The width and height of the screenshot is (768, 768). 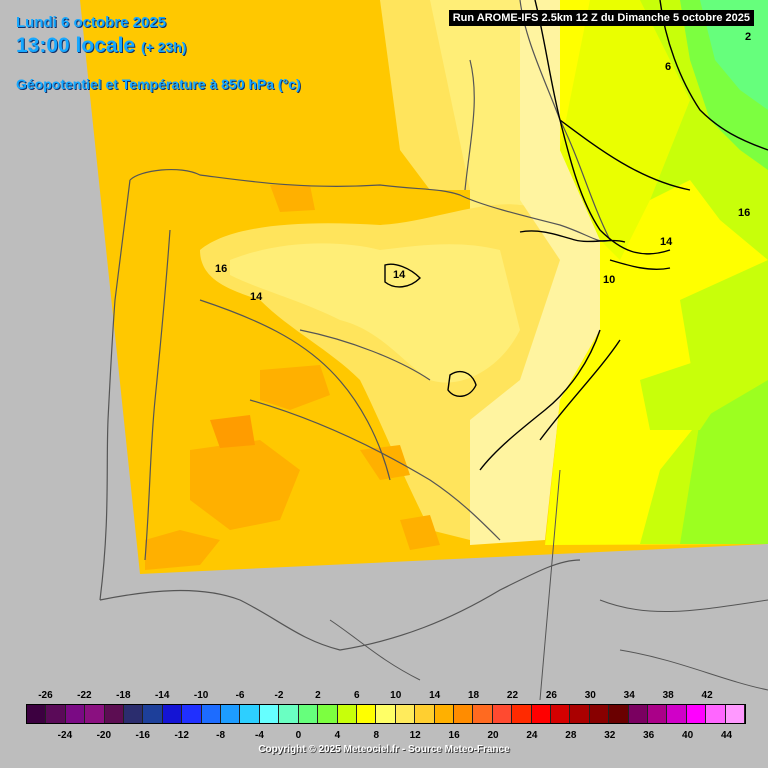 What do you see at coordinates (726, 735) in the screenshot?
I see `legend-tick: 44` at bounding box center [726, 735].